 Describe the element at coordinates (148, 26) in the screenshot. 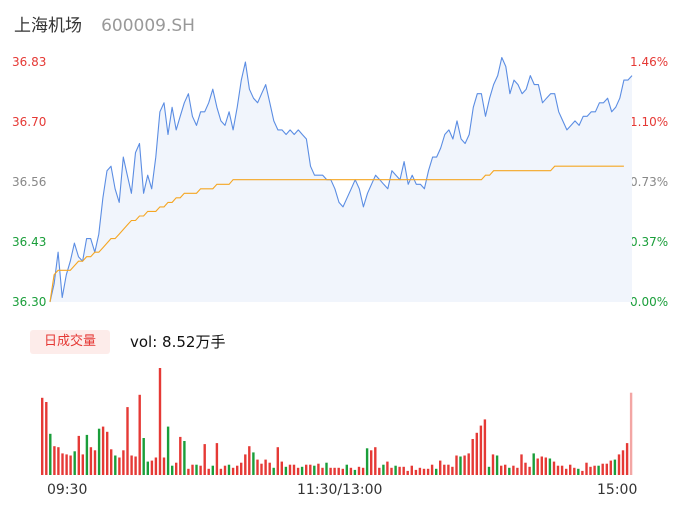

I see `stock-code: 600009.SH` at that location.